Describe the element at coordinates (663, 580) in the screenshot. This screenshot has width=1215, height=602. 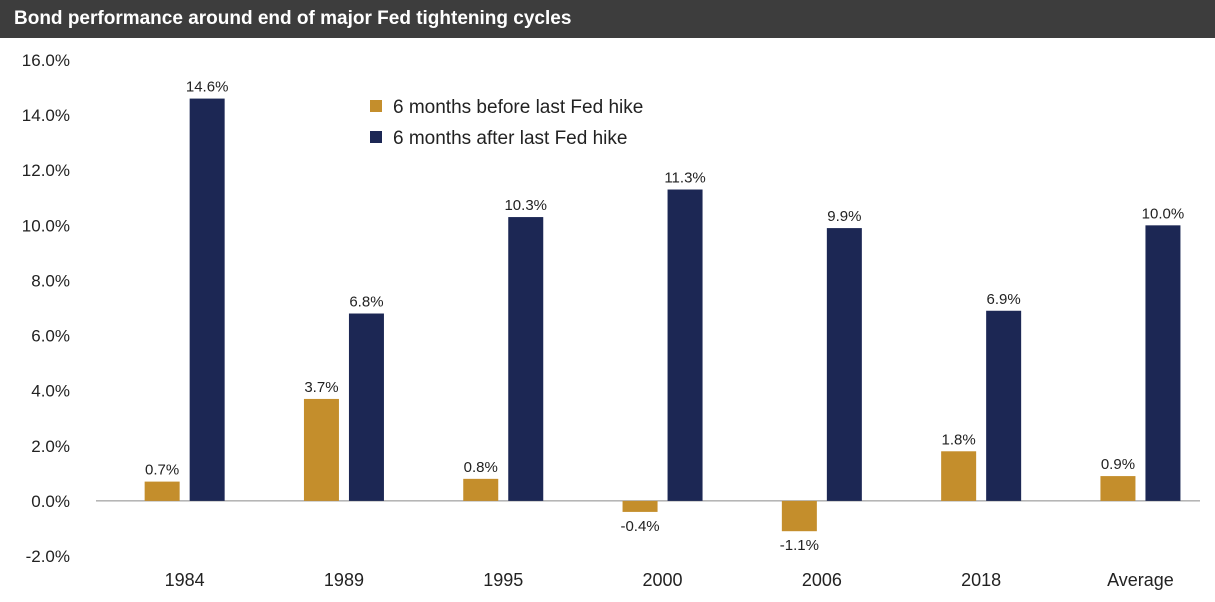
I see `x-tick-label: 2000` at that location.